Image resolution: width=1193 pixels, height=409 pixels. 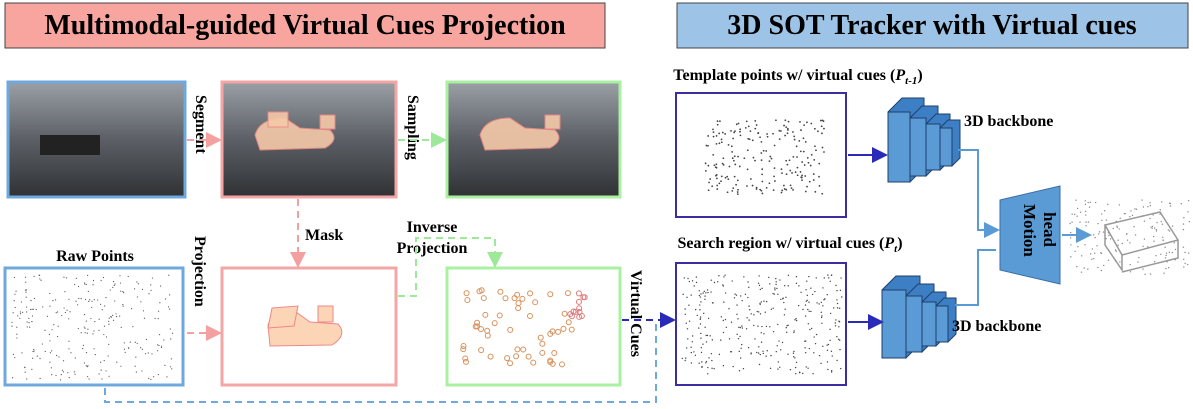 What do you see at coordinates (635, 313) in the screenshot?
I see `virtual-cues-label: Virtual Cues` at bounding box center [635, 313].